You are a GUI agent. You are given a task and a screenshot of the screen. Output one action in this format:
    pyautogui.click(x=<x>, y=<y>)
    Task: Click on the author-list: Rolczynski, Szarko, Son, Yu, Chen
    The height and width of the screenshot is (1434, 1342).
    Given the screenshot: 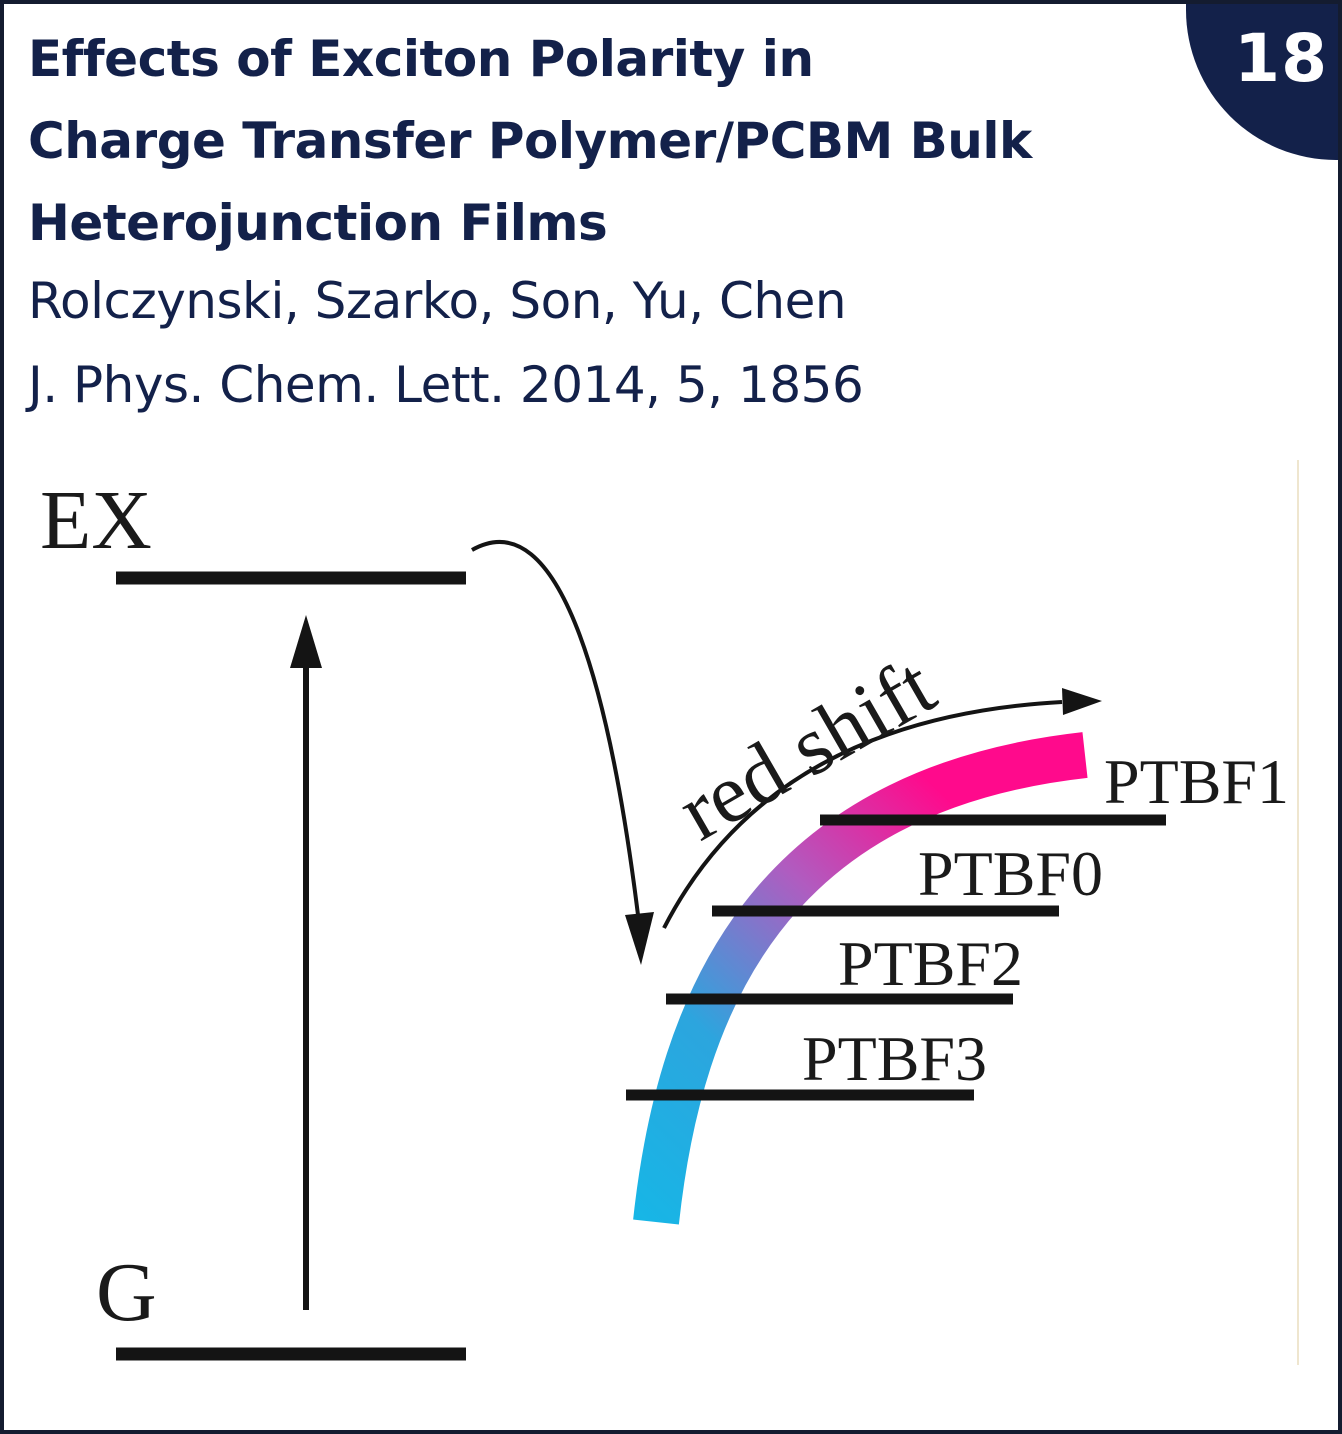 What is the action you would take?
    pyautogui.click(x=437, y=301)
    